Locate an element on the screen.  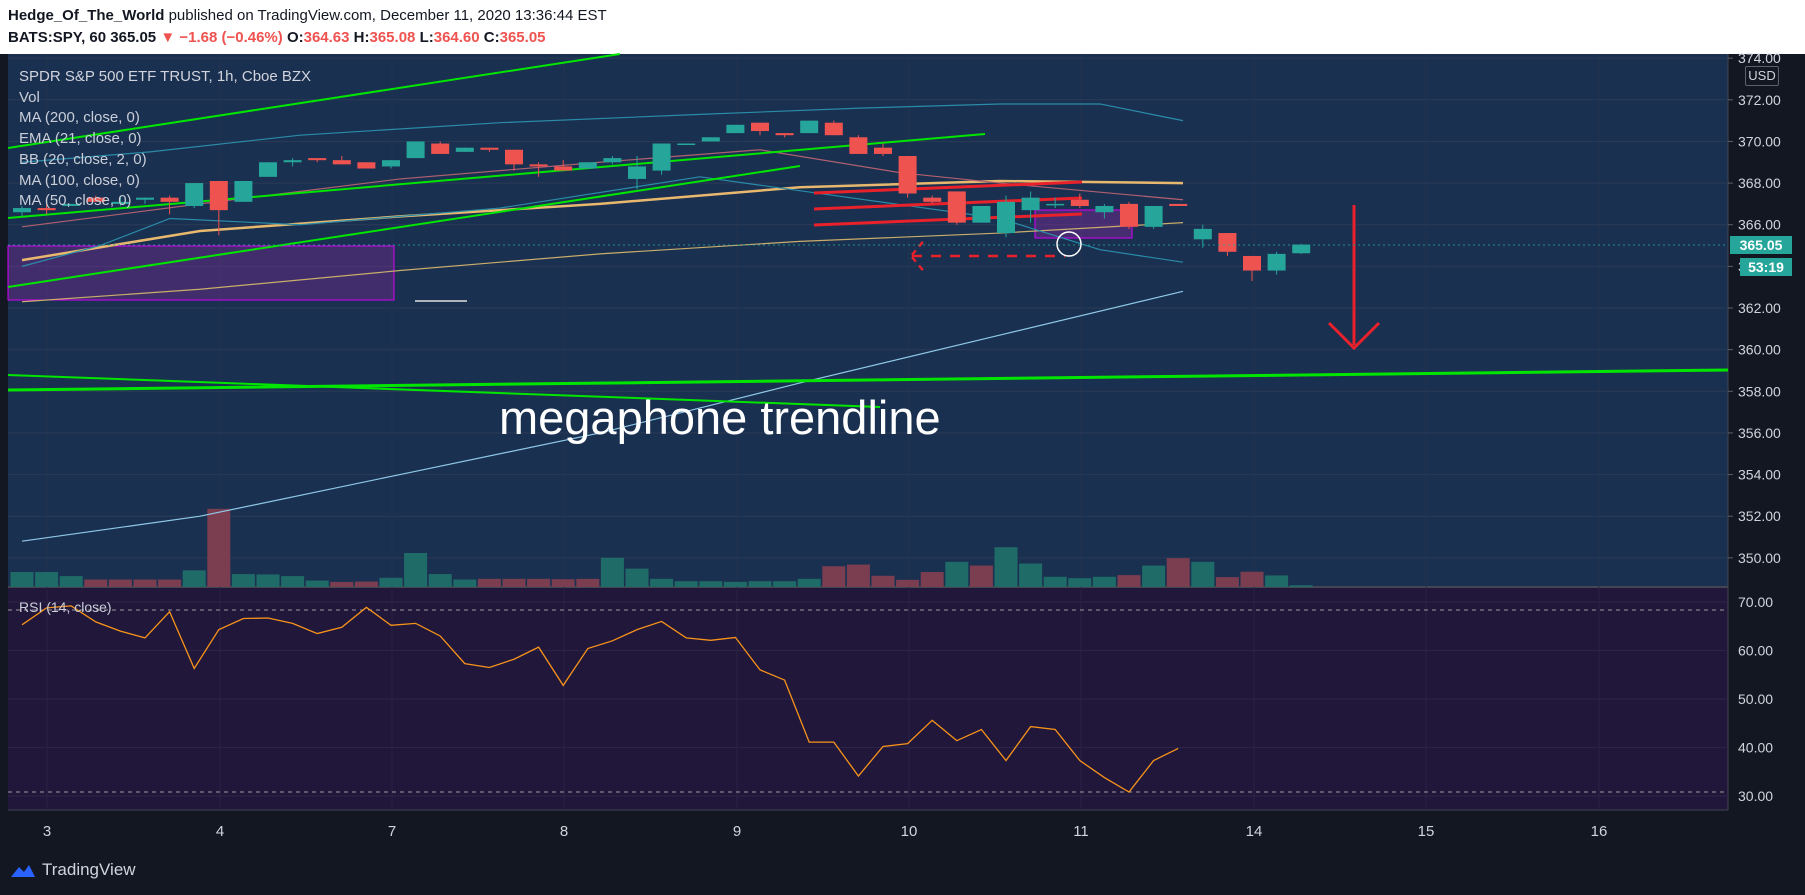
author-name: Hedge_Of_The_World is located at coordinates (86, 15).